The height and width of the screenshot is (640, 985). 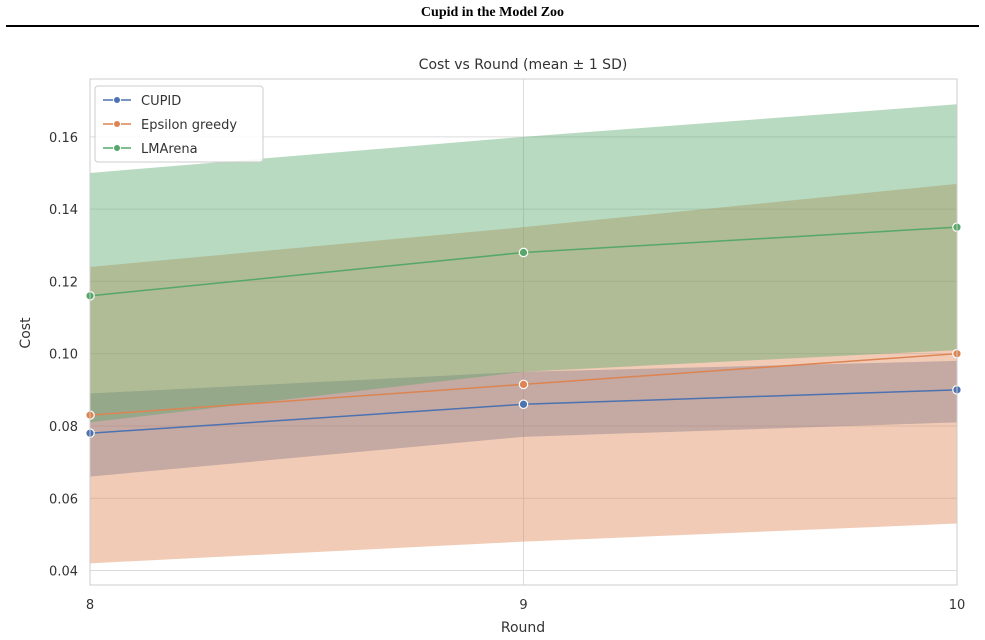 What do you see at coordinates (63, 427) in the screenshot?
I see `y-tick-label: 0.08` at bounding box center [63, 427].